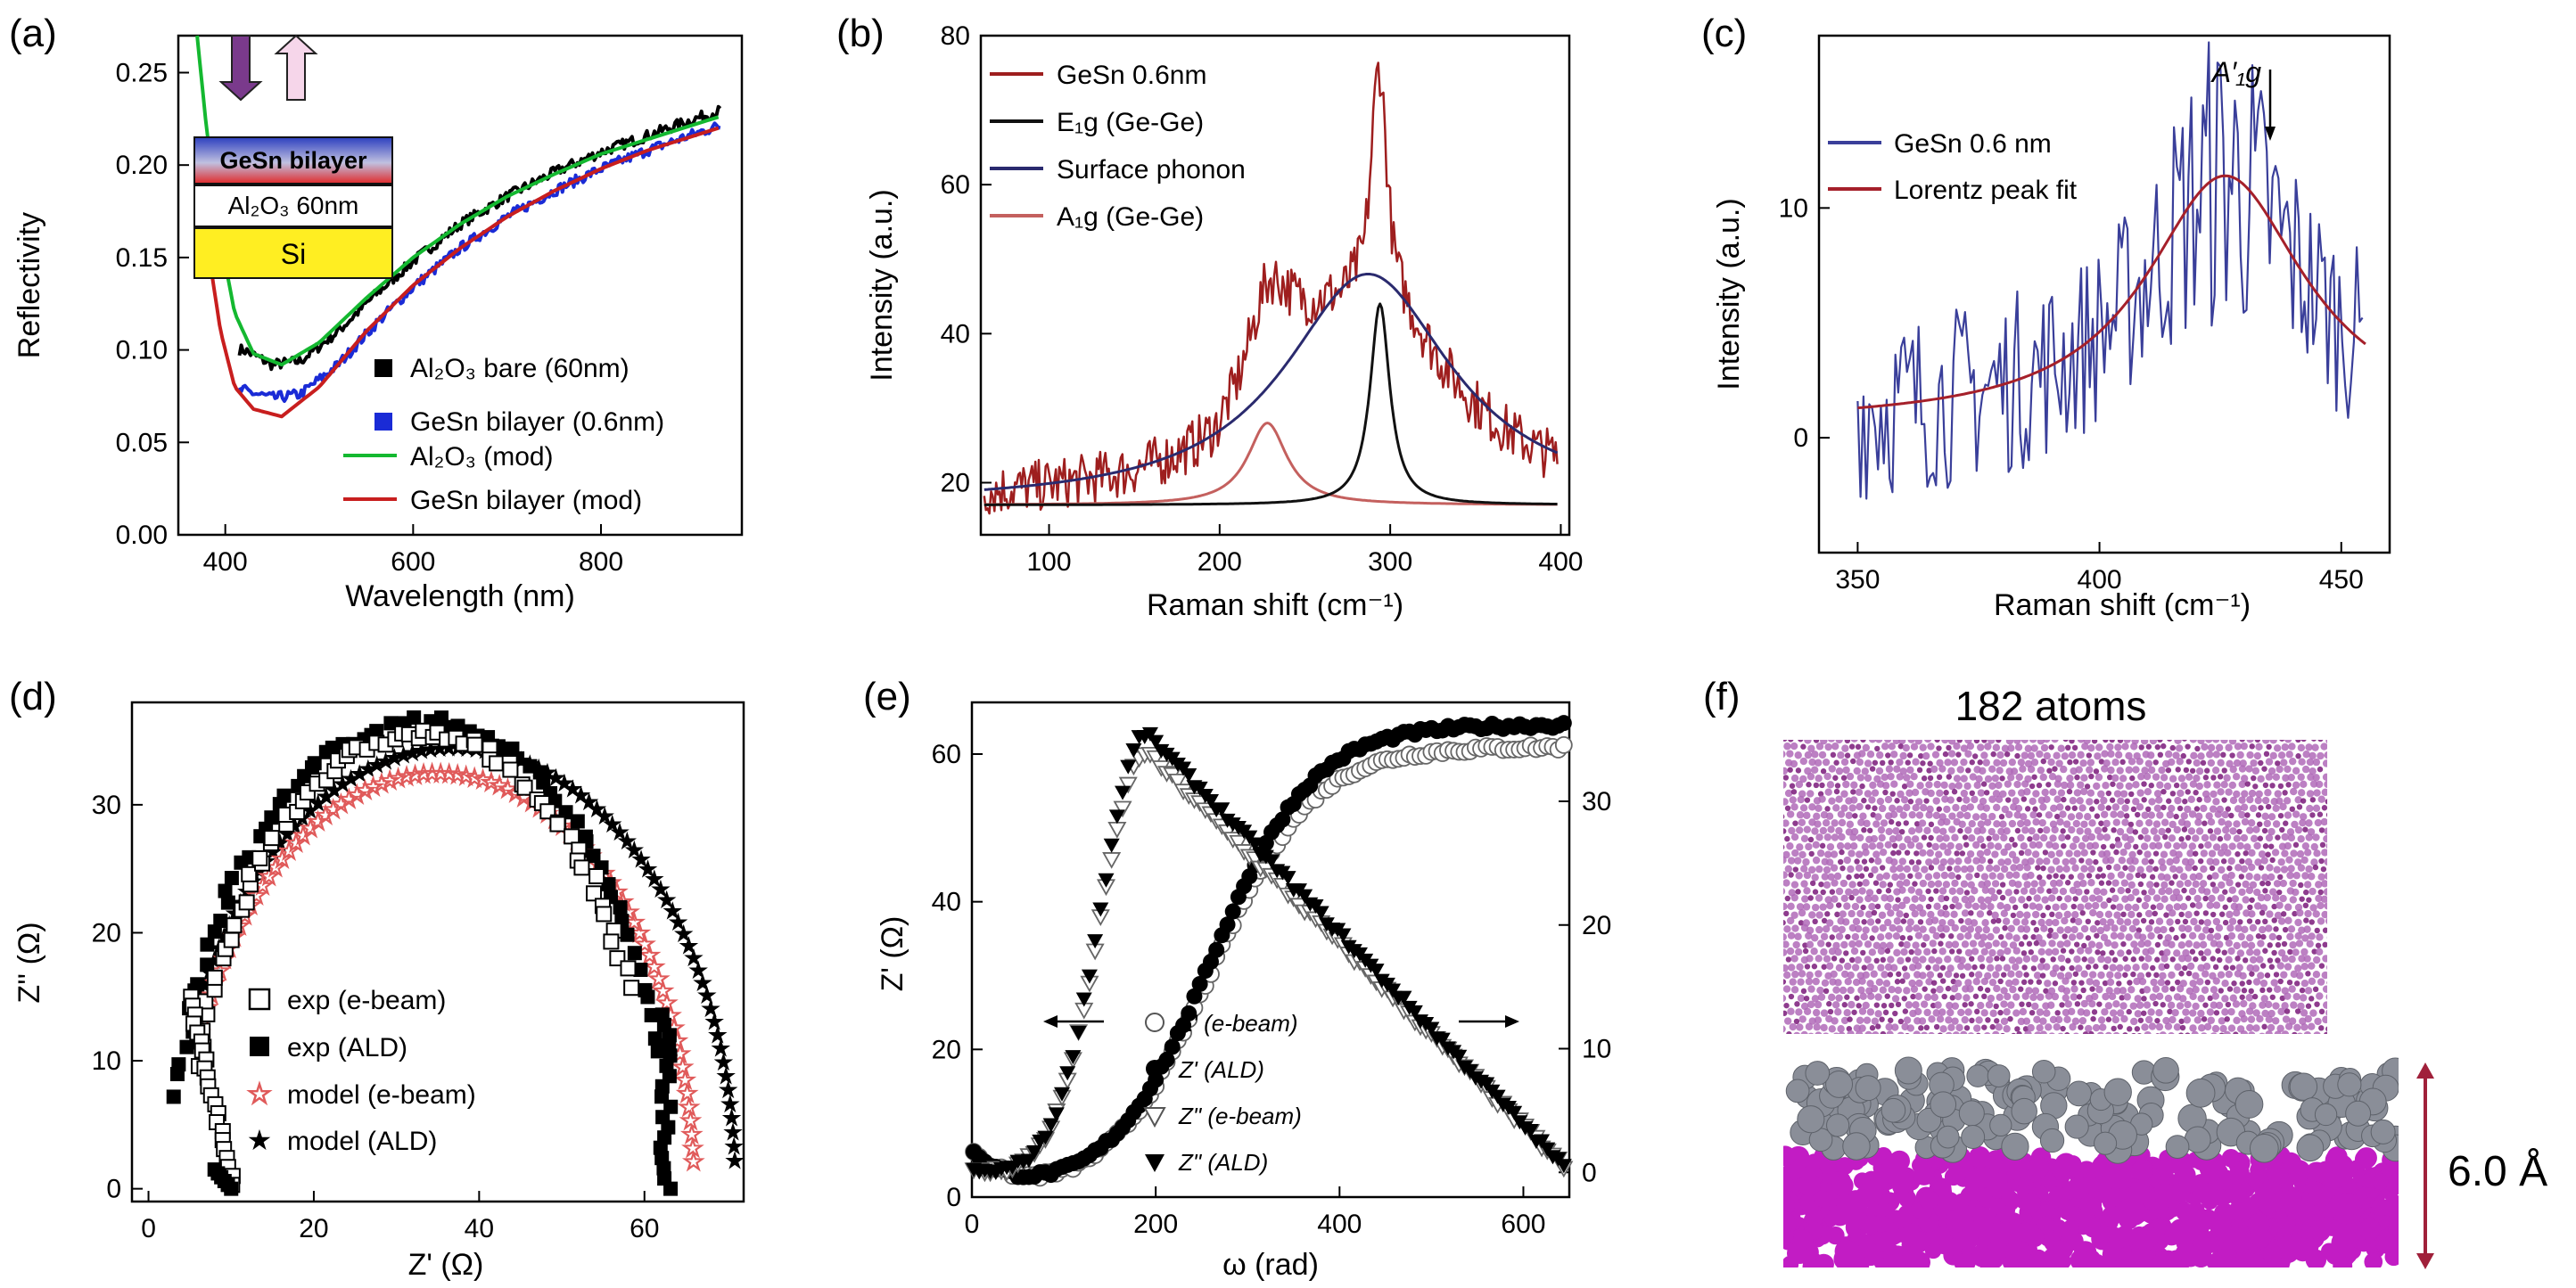 The image size is (2576, 1288). What do you see at coordinates (2235, 72) in the screenshot?
I see `panel-c-peak-annotation: A′₁g` at bounding box center [2235, 72].